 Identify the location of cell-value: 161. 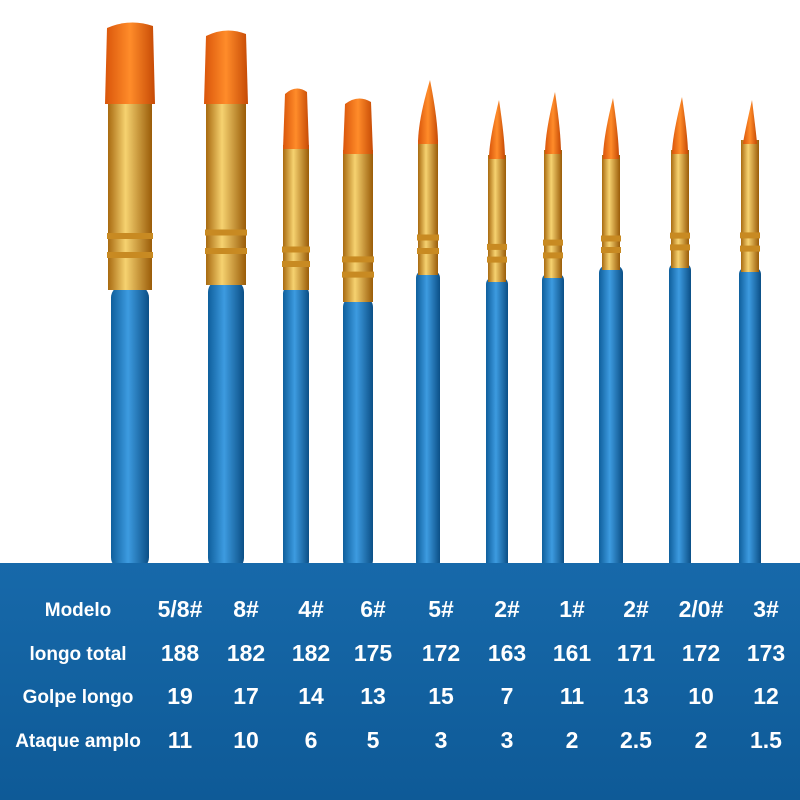
(572, 653).